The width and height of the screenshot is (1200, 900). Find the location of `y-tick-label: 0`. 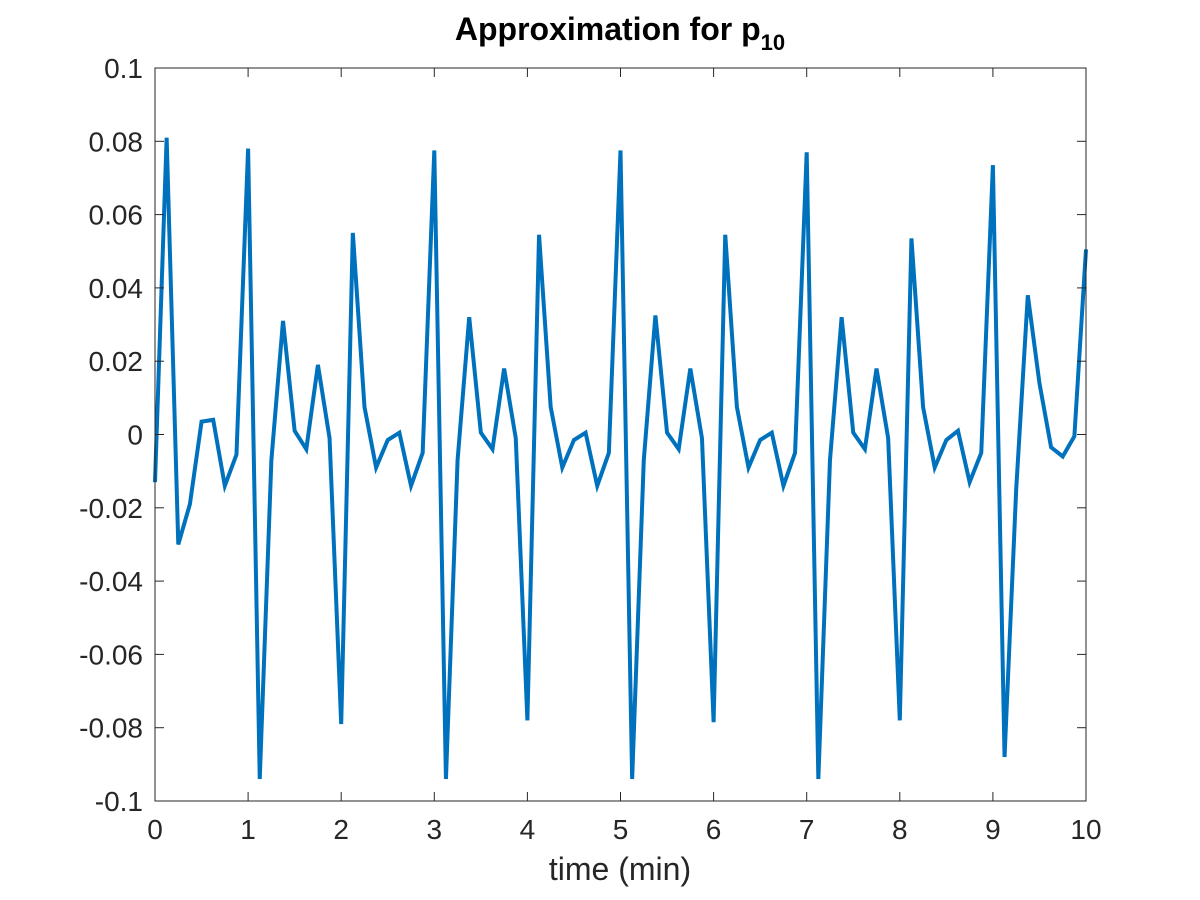

y-tick-label: 0 is located at coordinates (135, 435).